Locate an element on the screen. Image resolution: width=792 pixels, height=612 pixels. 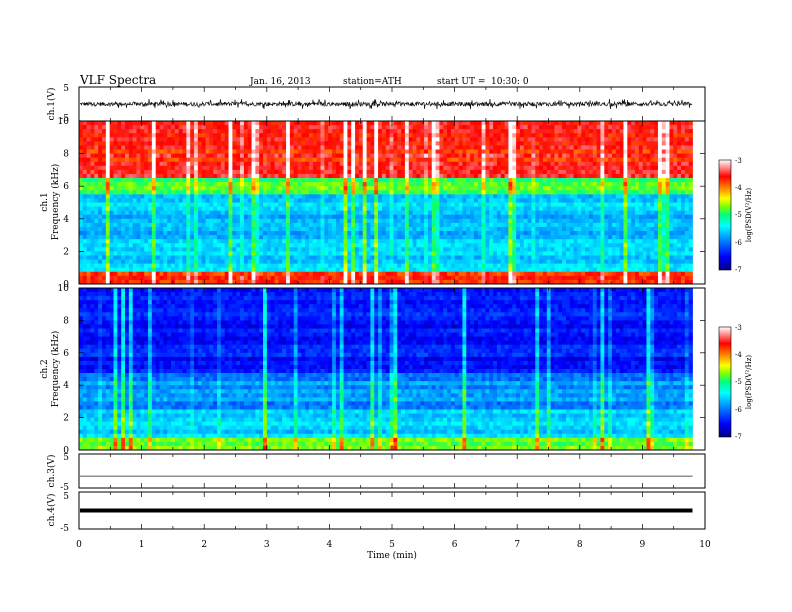
start-time-prefix: start UT = is located at coordinates (461, 82).